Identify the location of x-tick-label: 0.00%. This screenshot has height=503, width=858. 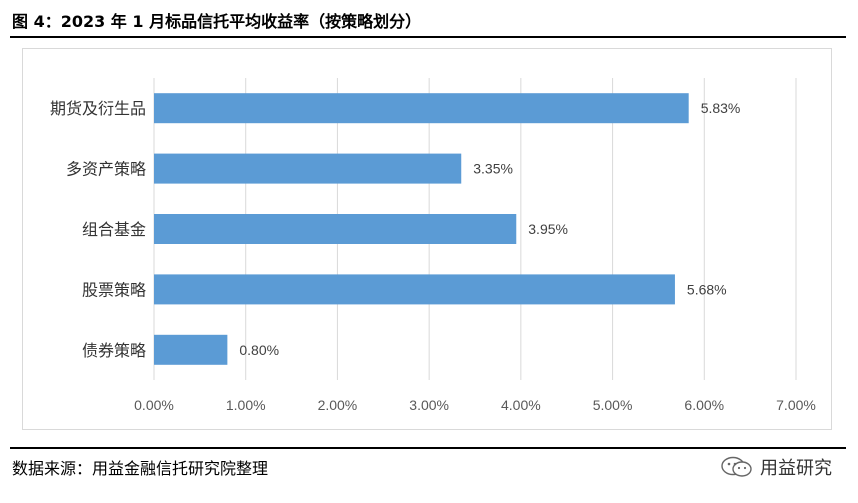
(154, 405).